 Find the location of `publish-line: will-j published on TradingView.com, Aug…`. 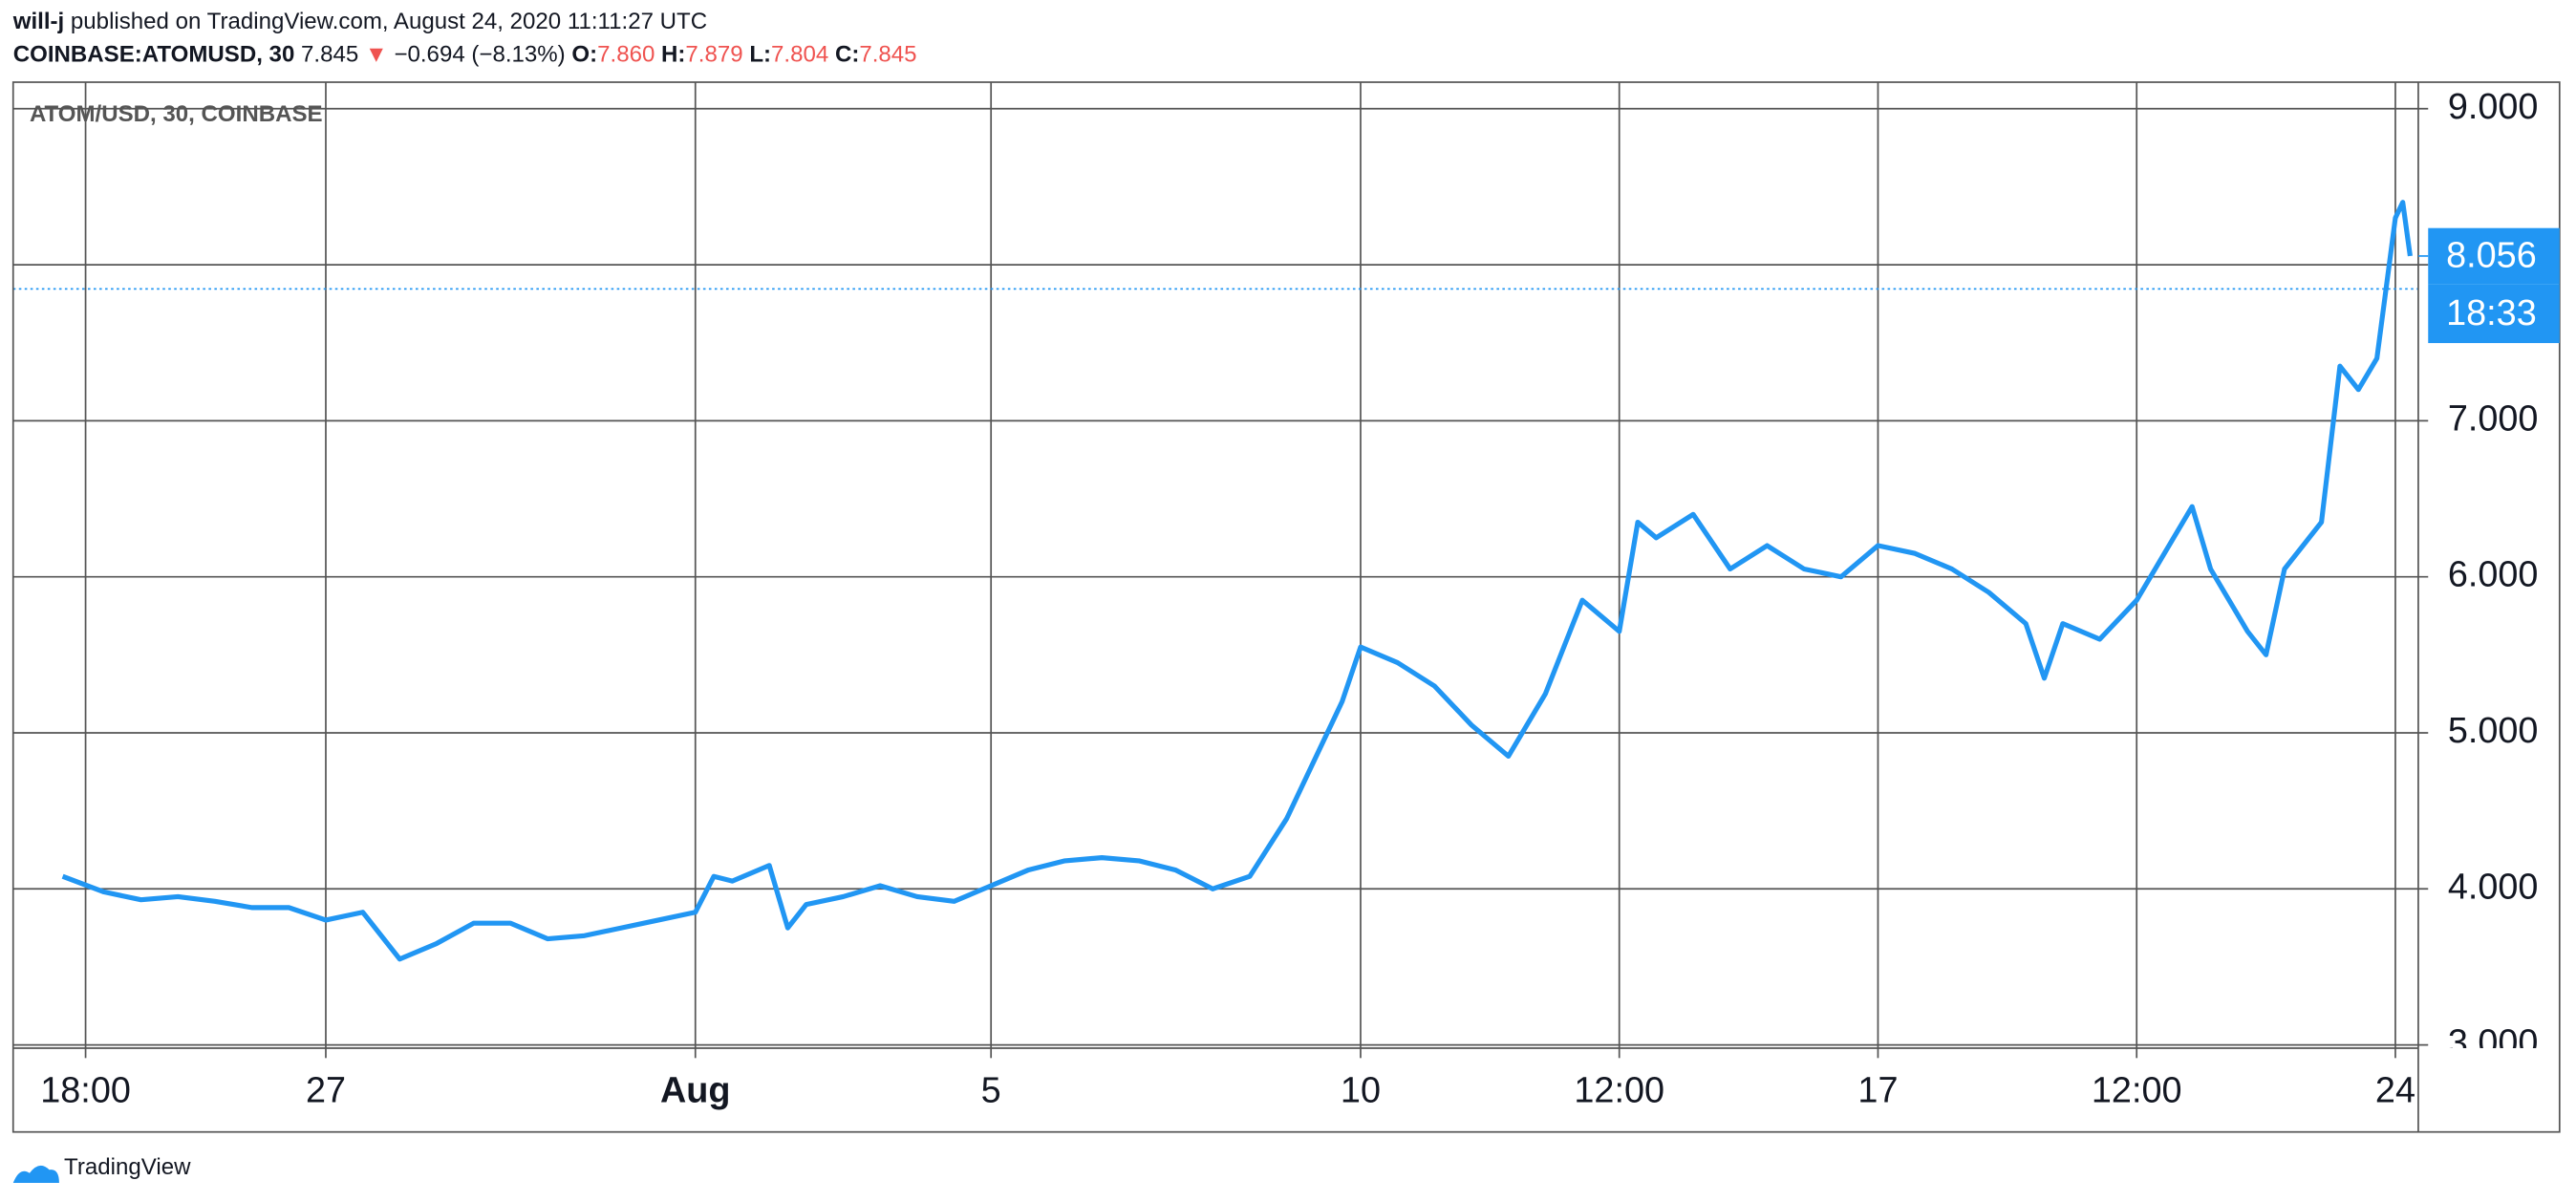

publish-line: will-j published on TradingView.com, Aug… is located at coordinates (359, 21).